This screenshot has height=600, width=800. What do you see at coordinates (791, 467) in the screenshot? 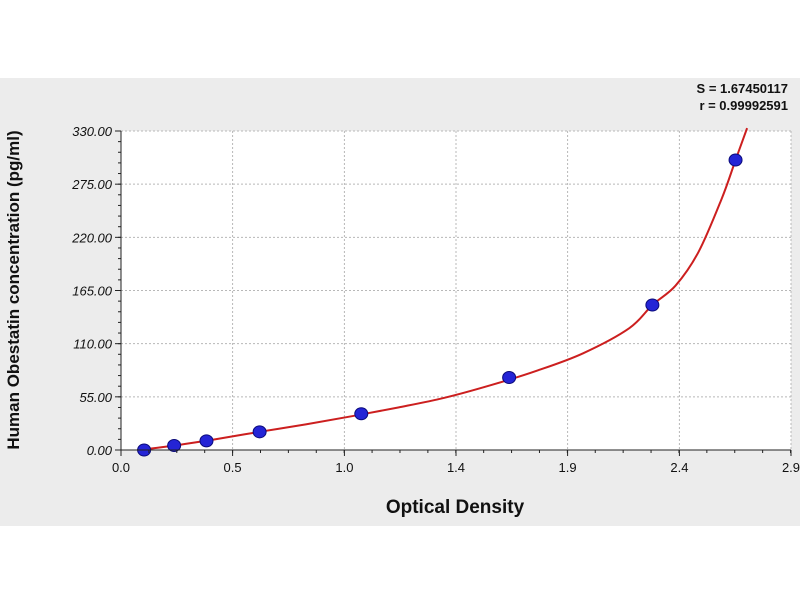
I see `x-tick-label: 2.9` at bounding box center [791, 467].